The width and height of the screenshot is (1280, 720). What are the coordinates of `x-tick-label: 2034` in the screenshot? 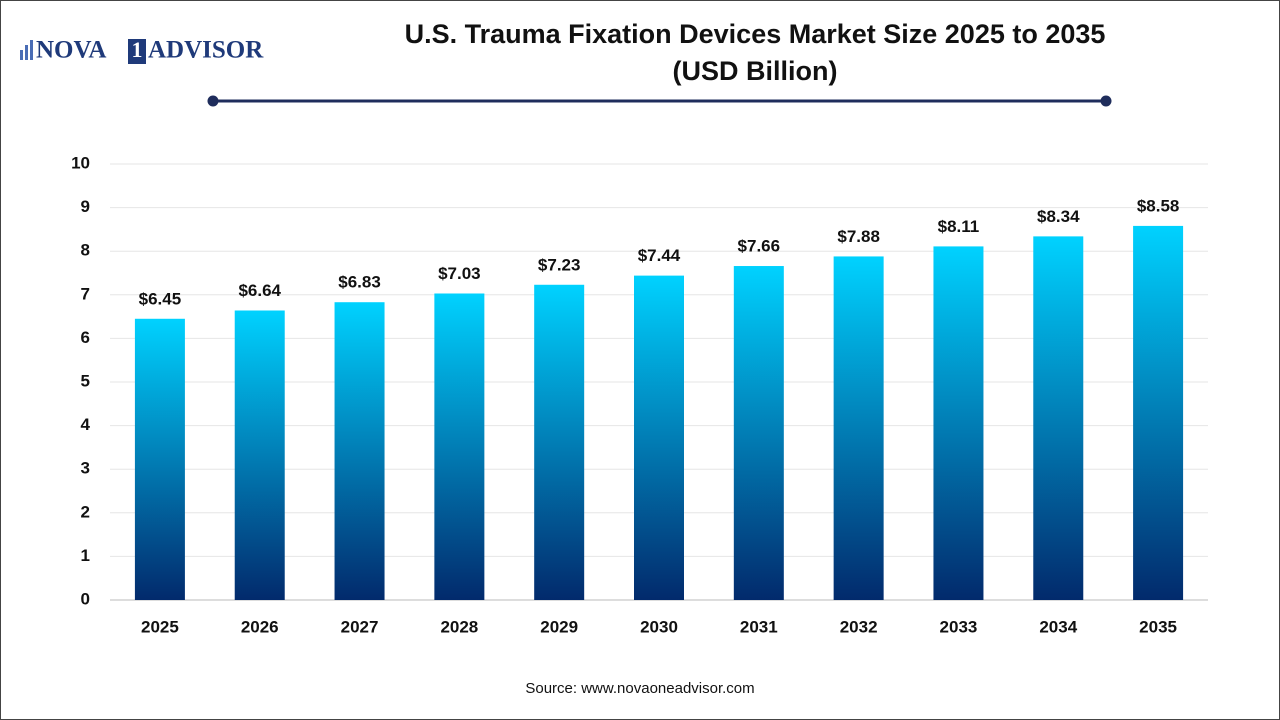 It's located at (1058, 626).